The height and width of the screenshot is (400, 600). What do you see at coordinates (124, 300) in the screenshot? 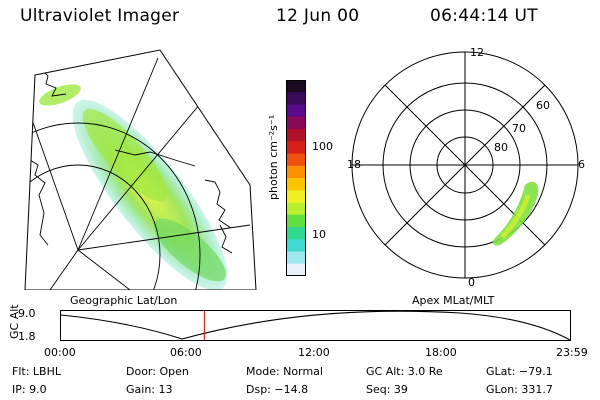
I see `geographic-caption: Geographic Lat/Lon` at bounding box center [124, 300].